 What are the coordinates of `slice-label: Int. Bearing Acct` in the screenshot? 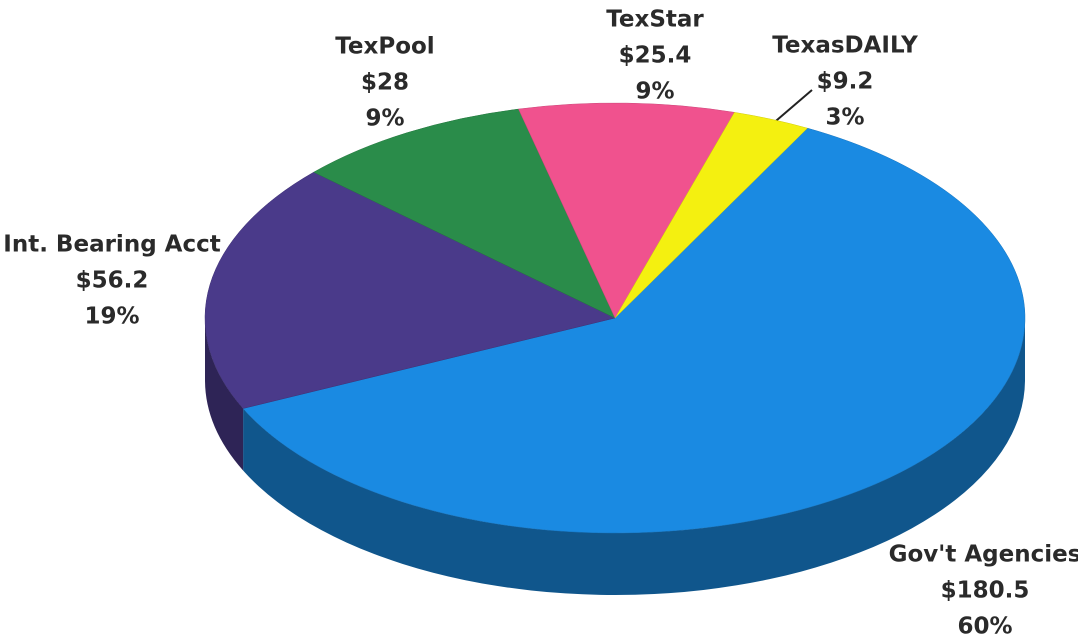 It's located at (111, 245).